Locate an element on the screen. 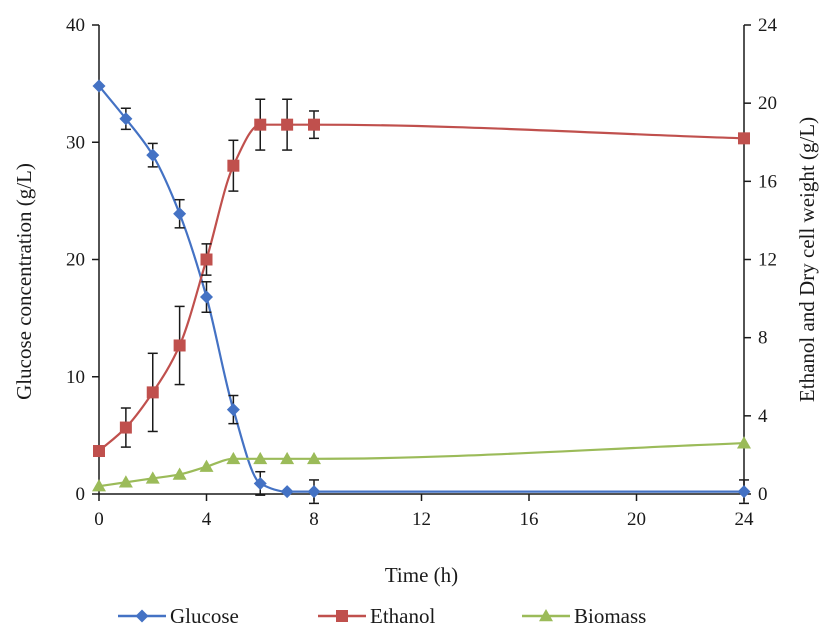 The height and width of the screenshot is (628, 824). legend-item-ethanol: Ethanol is located at coordinates (376, 616).